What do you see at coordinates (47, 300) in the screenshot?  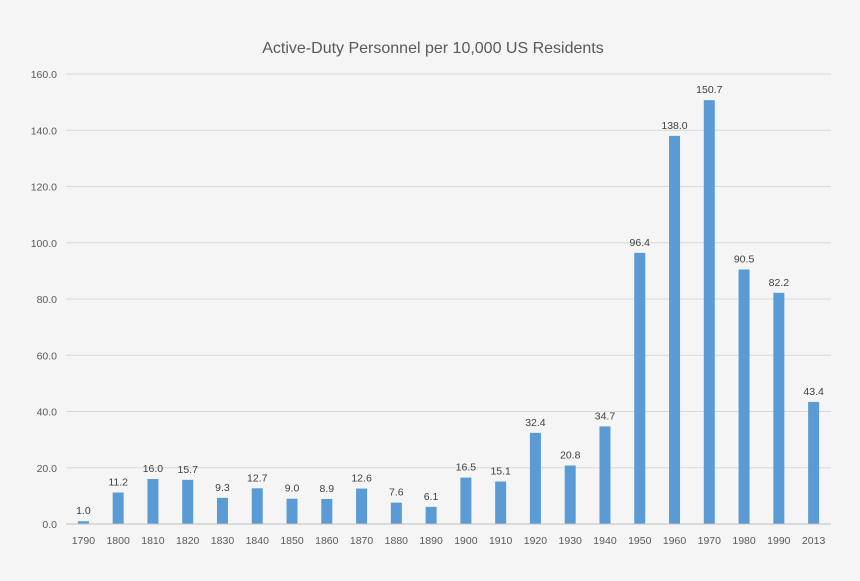 I see `y-tick-label: 80.0` at bounding box center [47, 300].